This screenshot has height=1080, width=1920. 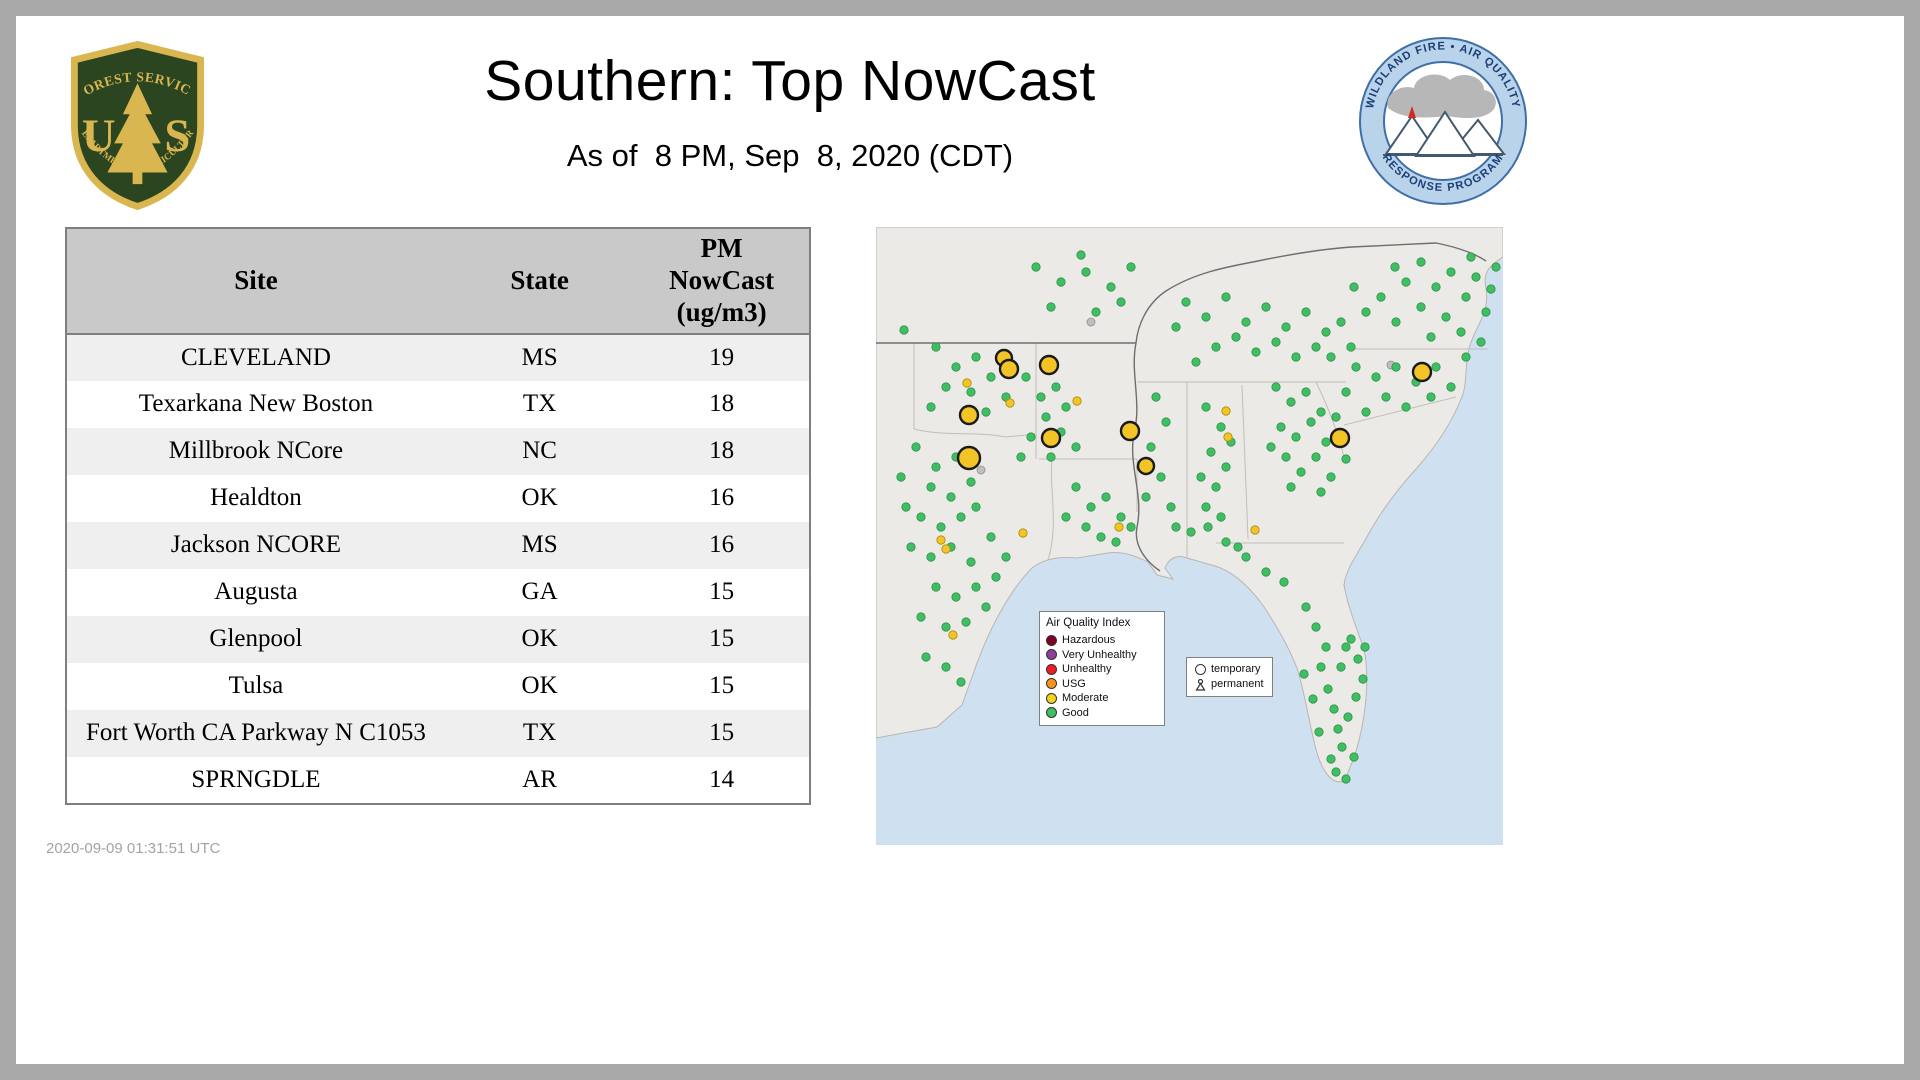 What do you see at coordinates (722, 281) in the screenshot?
I see `header-pm-nowcast: PM NowCast (ug/m3)` at bounding box center [722, 281].